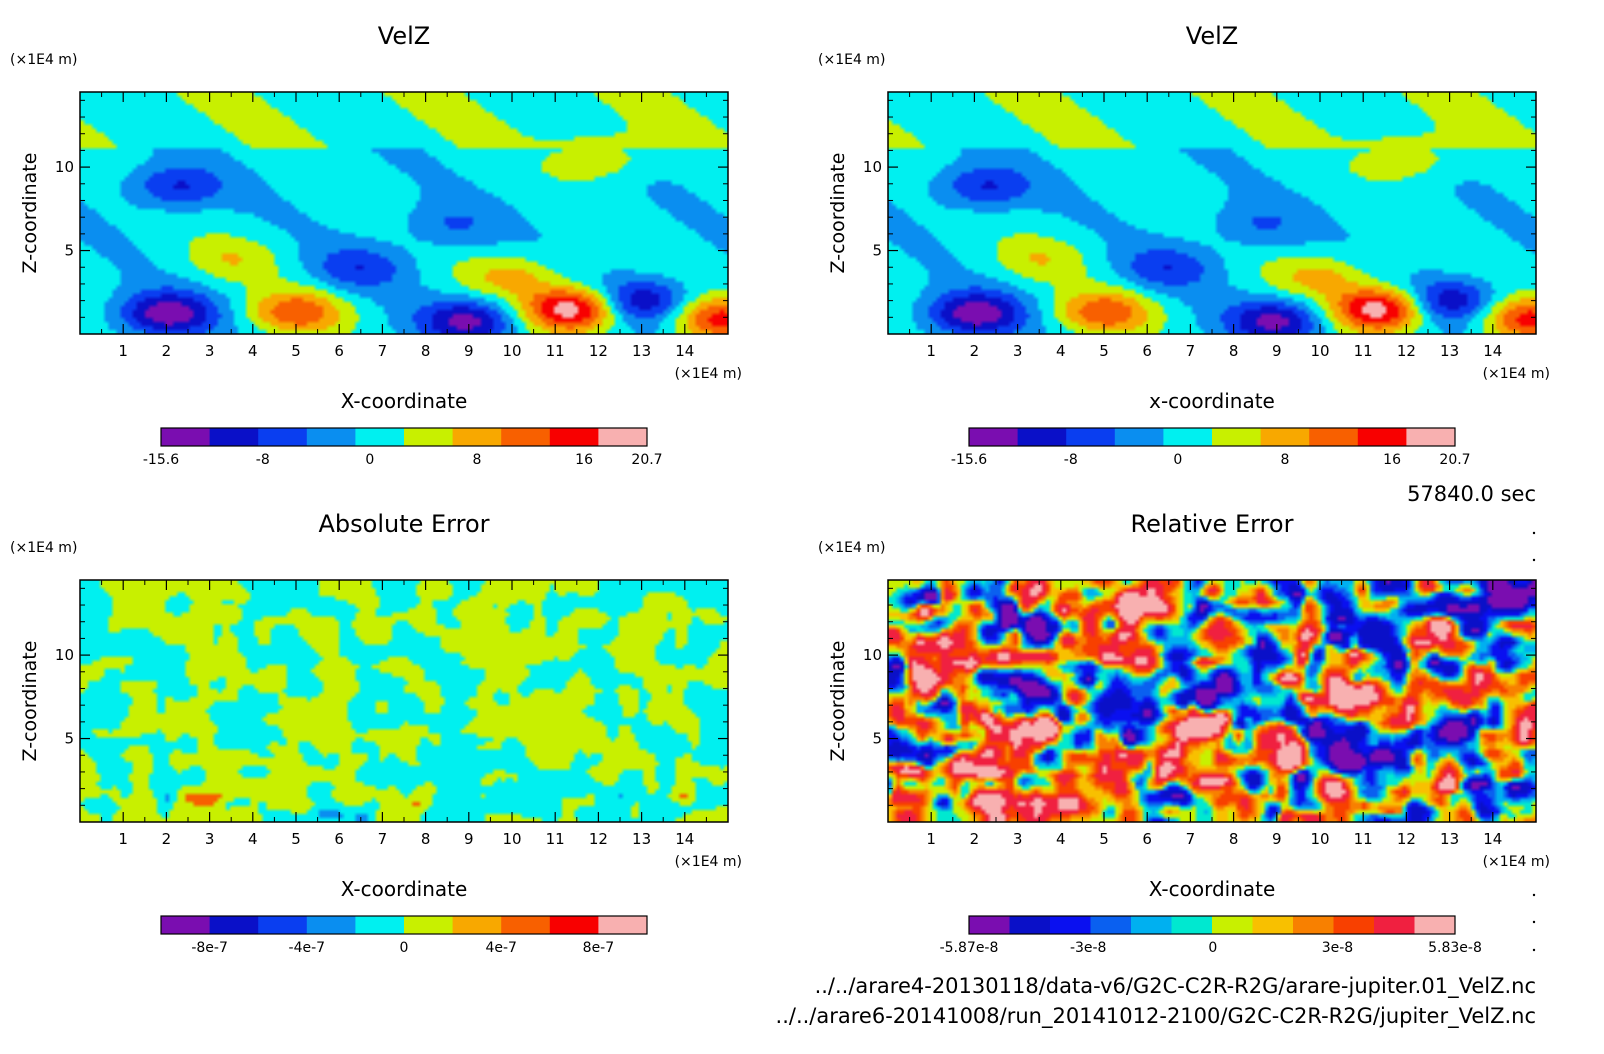  What do you see at coordinates (404, 36) in the screenshot?
I see `chart-title: VelZ` at bounding box center [404, 36].